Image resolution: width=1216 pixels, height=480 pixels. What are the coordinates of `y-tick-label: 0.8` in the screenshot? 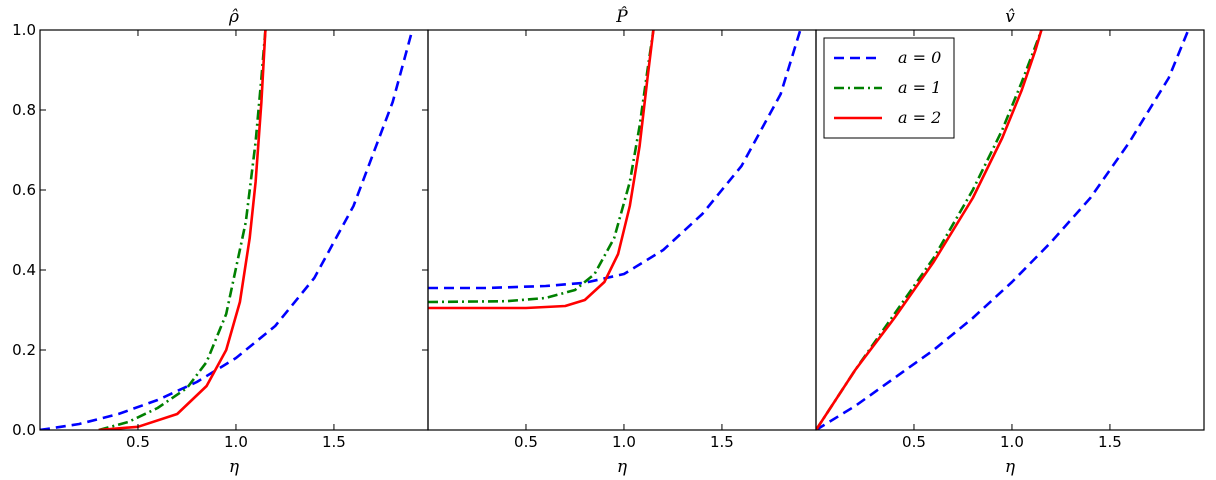 It's located at (24, 110).